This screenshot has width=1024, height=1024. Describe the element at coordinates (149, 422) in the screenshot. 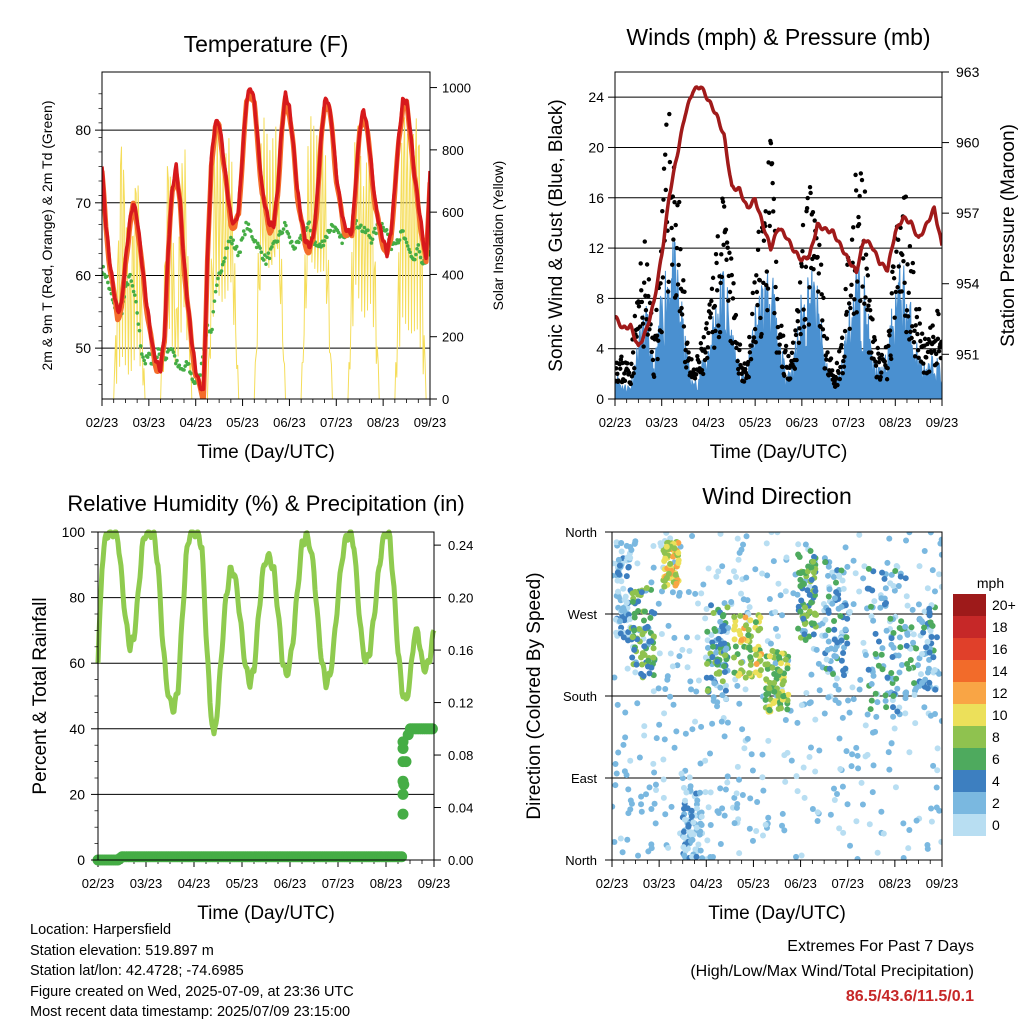

I see `temperature-xtick-label: 03/23` at that location.